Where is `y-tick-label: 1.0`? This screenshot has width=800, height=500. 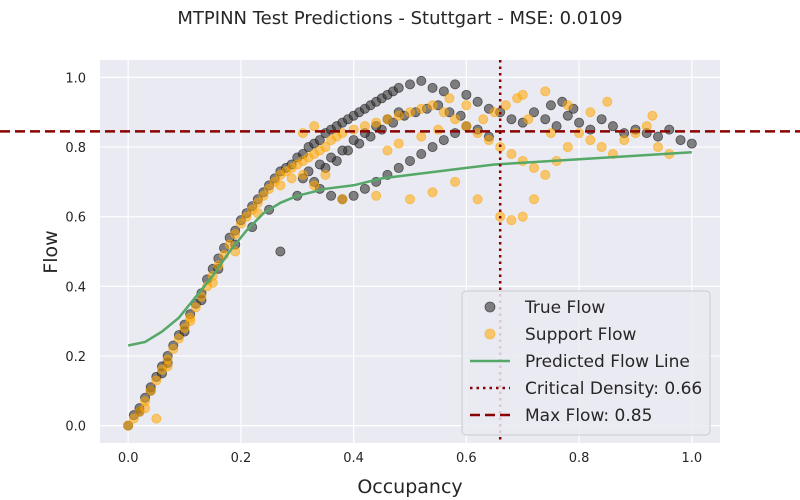 y-tick-label: 1.0 is located at coordinates (75, 78).